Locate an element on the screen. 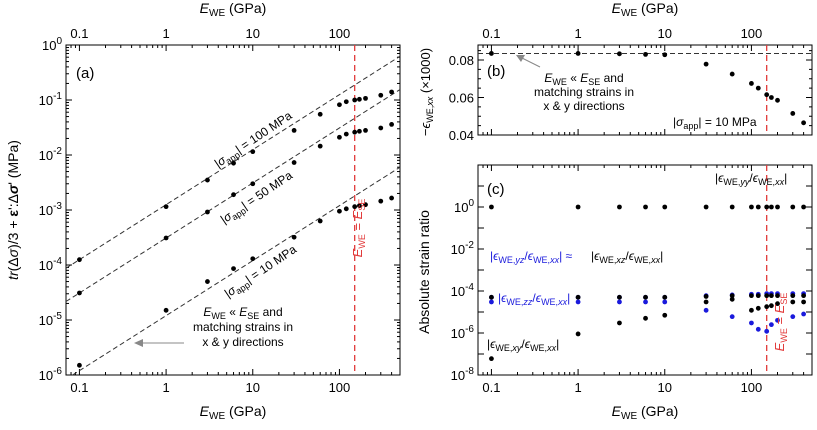  panel-b-ytick-label: 0.06 is located at coordinates (461, 98).